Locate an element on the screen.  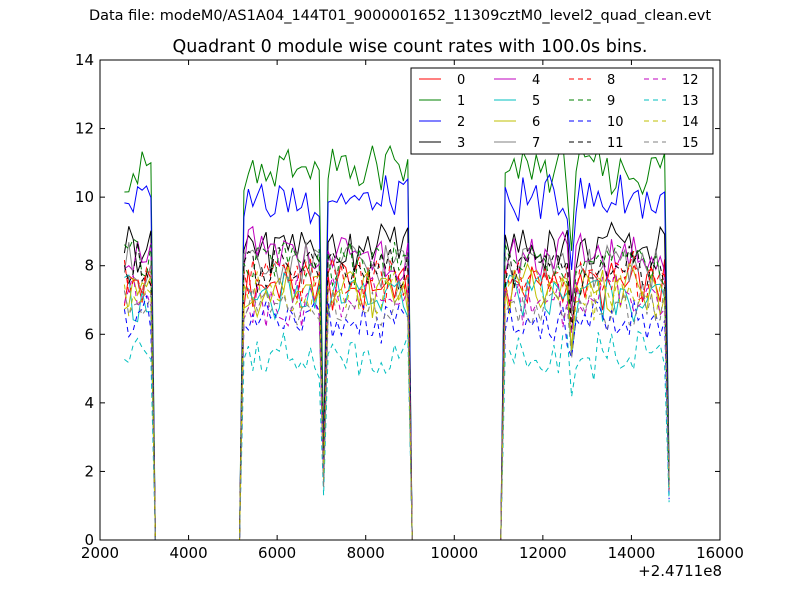
x-offset-label: +2.4711e8 is located at coordinates (680, 571).